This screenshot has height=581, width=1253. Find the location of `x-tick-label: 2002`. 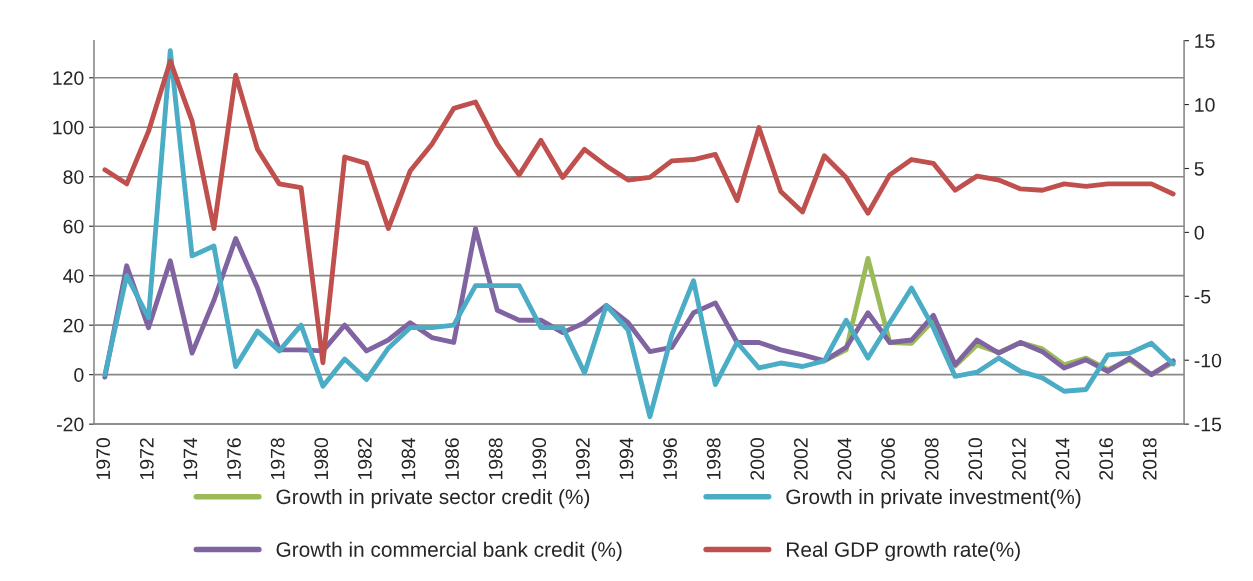

x-tick-label: 2002 is located at coordinates (801, 459).